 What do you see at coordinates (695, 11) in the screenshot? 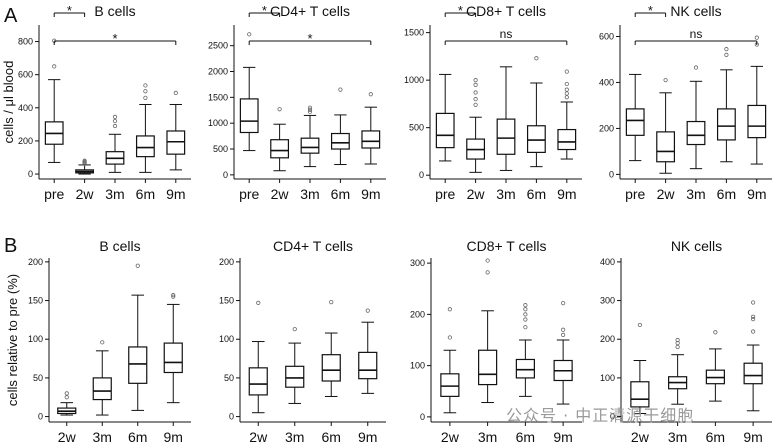
I see `chart-title: NK cells` at bounding box center [695, 11].